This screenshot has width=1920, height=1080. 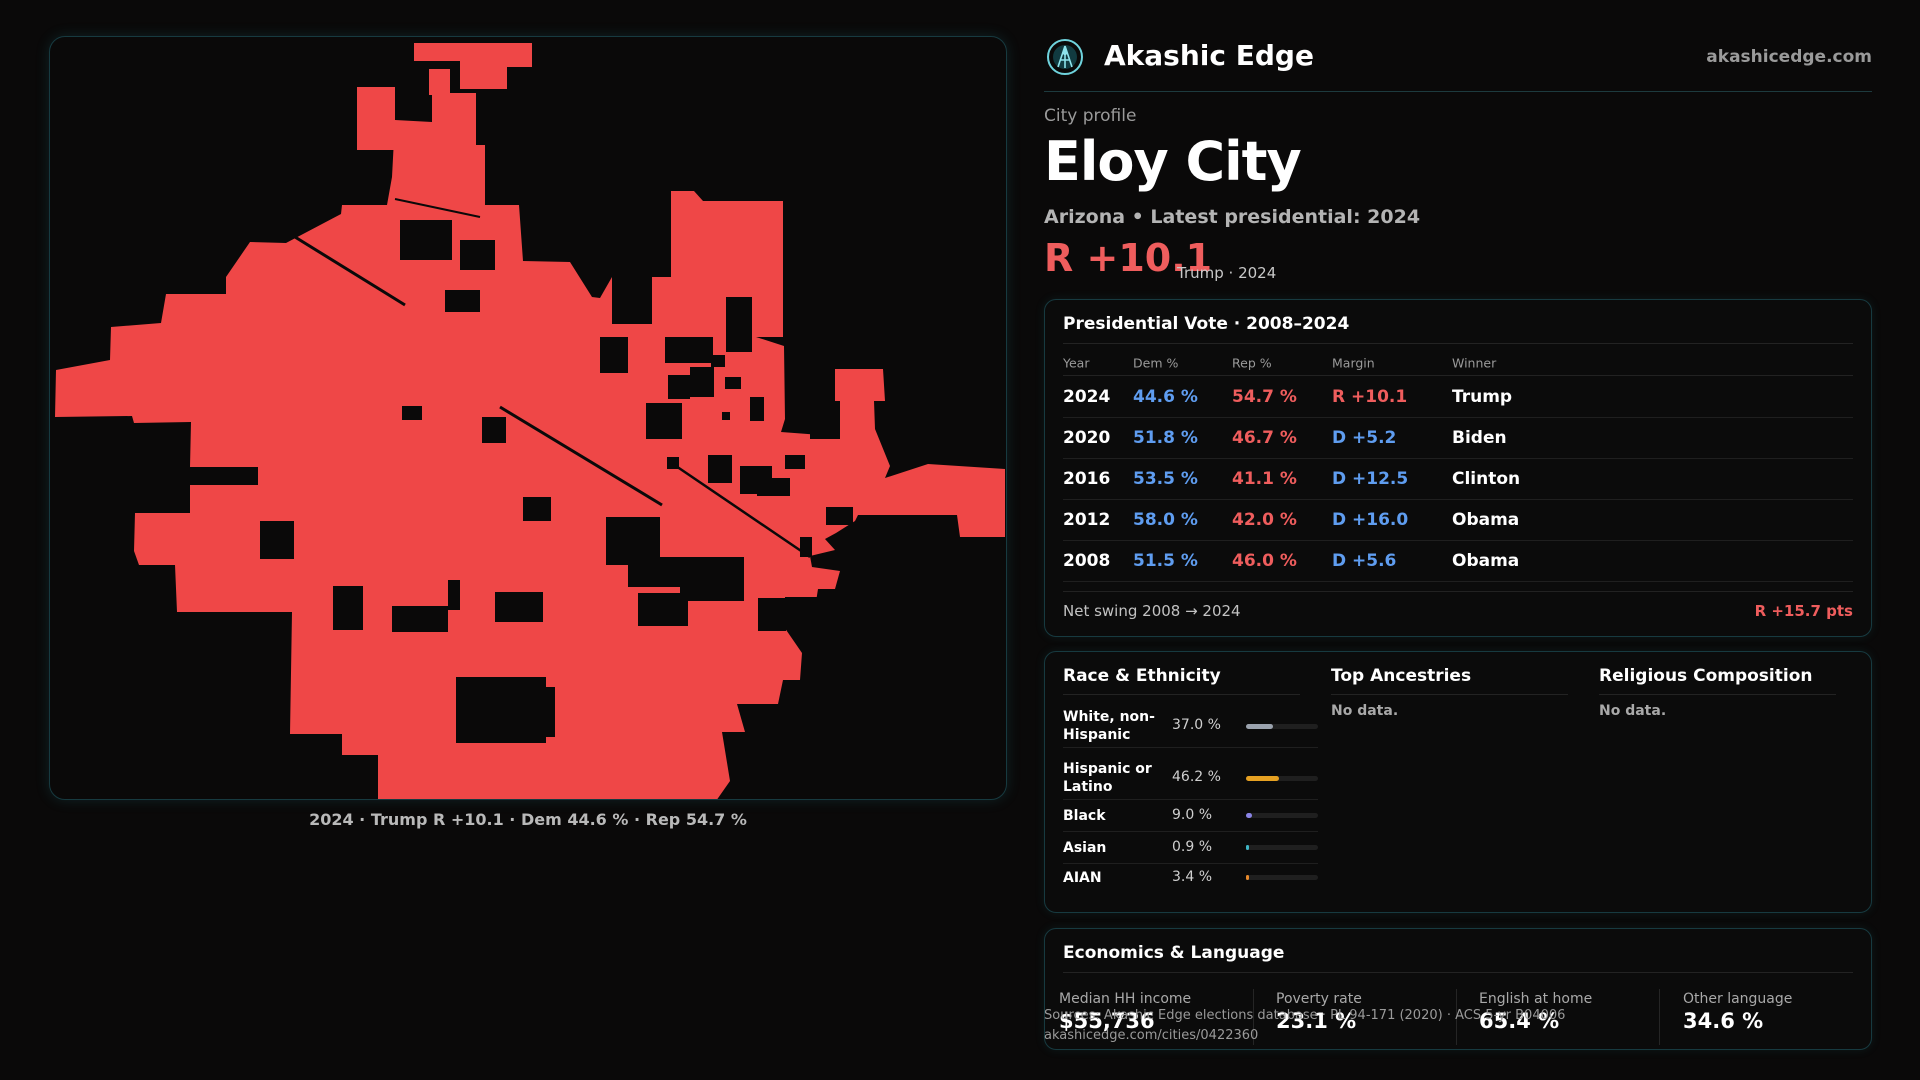 What do you see at coordinates (1065, 57) in the screenshot?
I see `akashic-glyph-icon` at bounding box center [1065, 57].